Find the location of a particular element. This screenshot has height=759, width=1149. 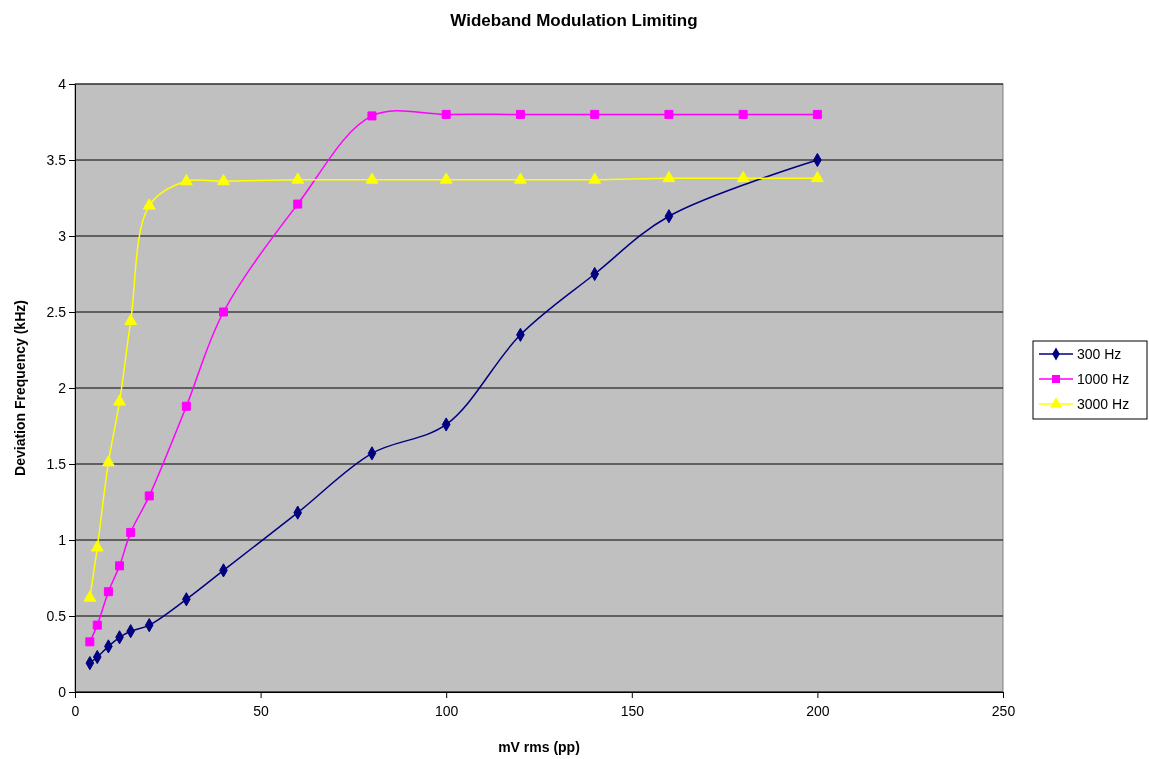

legend-label: 1000 Hz is located at coordinates (1103, 379).